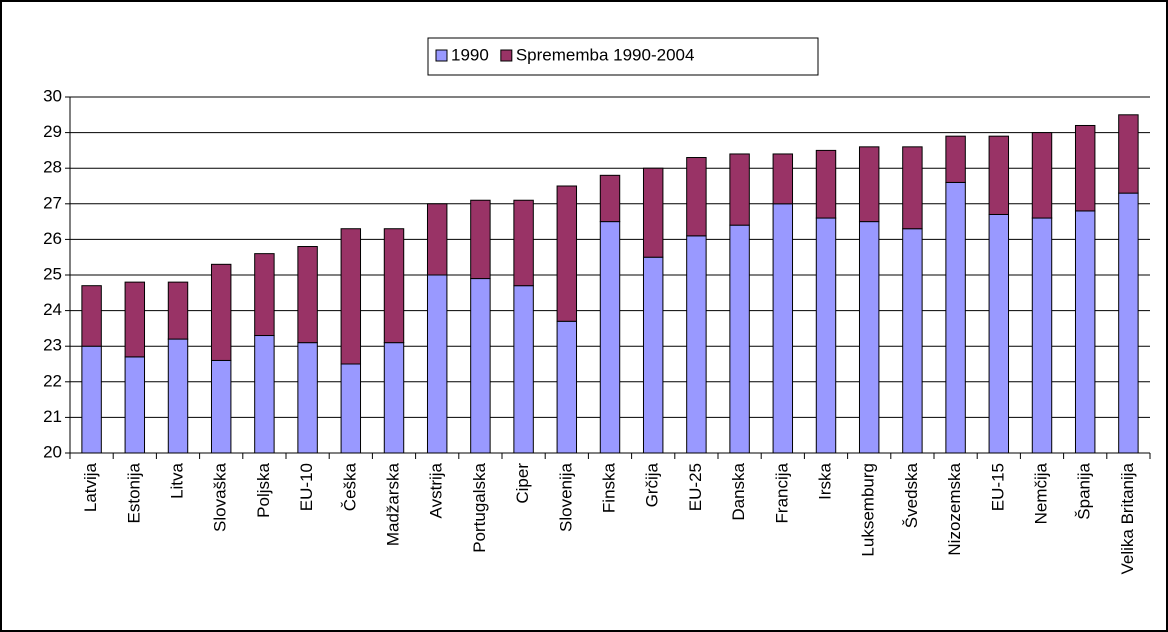 This screenshot has width=1168, height=632. What do you see at coordinates (738, 491) in the screenshot?
I see `x-tick-label: Danska` at bounding box center [738, 491].